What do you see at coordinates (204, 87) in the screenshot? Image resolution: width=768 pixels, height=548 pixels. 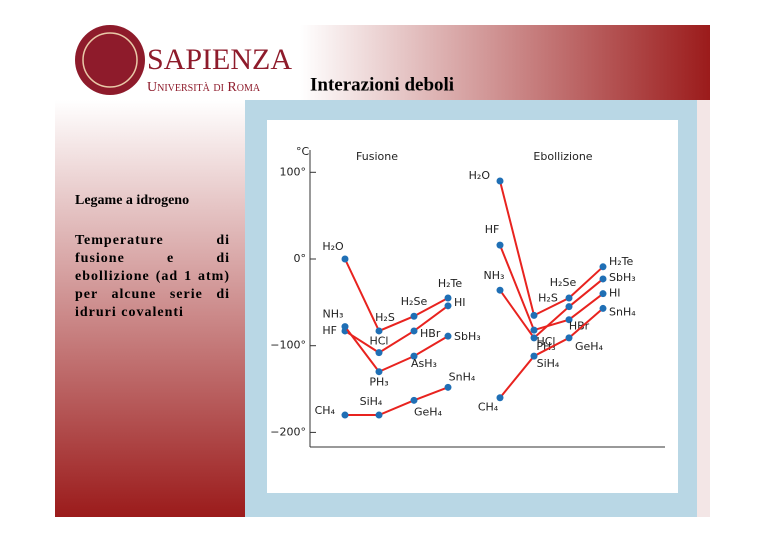 I see `university: Università di Roma` at bounding box center [204, 87].